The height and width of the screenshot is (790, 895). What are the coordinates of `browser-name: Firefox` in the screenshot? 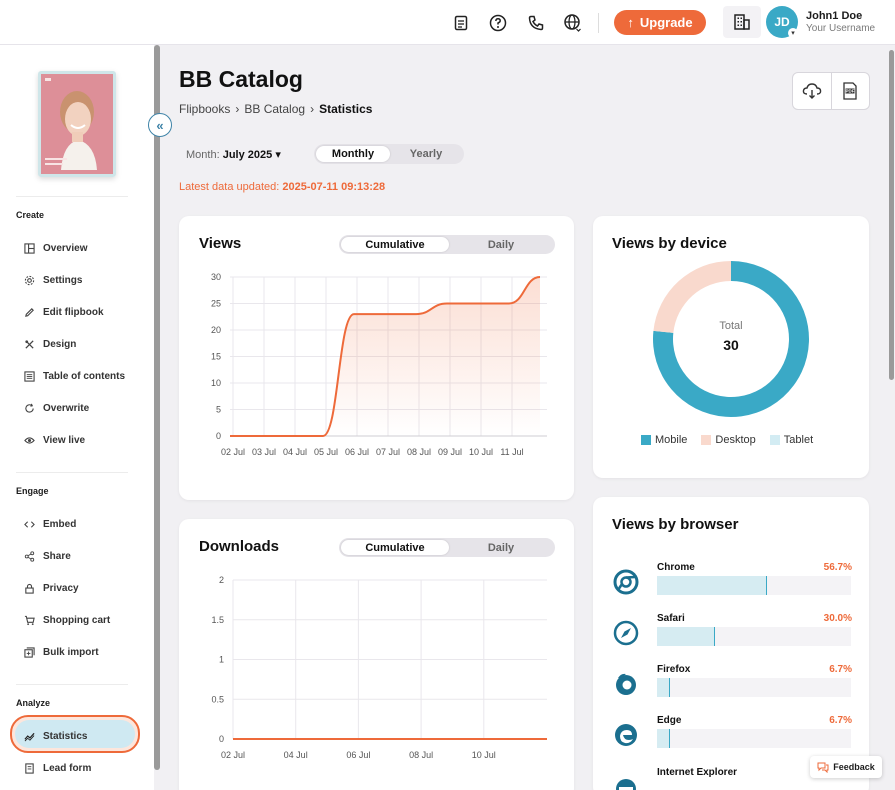 It's located at (674, 669).